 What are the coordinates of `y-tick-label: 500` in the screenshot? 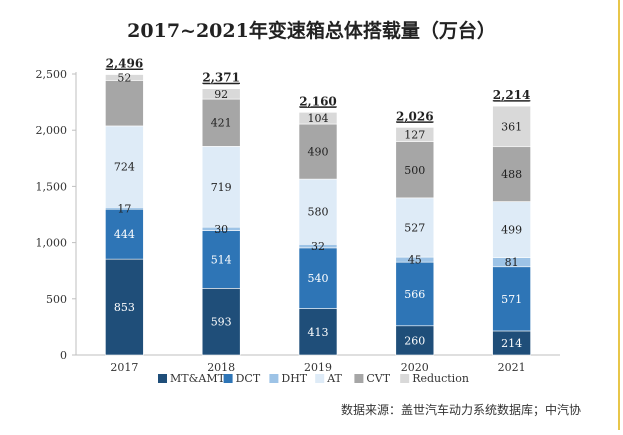 It's located at (56, 299).